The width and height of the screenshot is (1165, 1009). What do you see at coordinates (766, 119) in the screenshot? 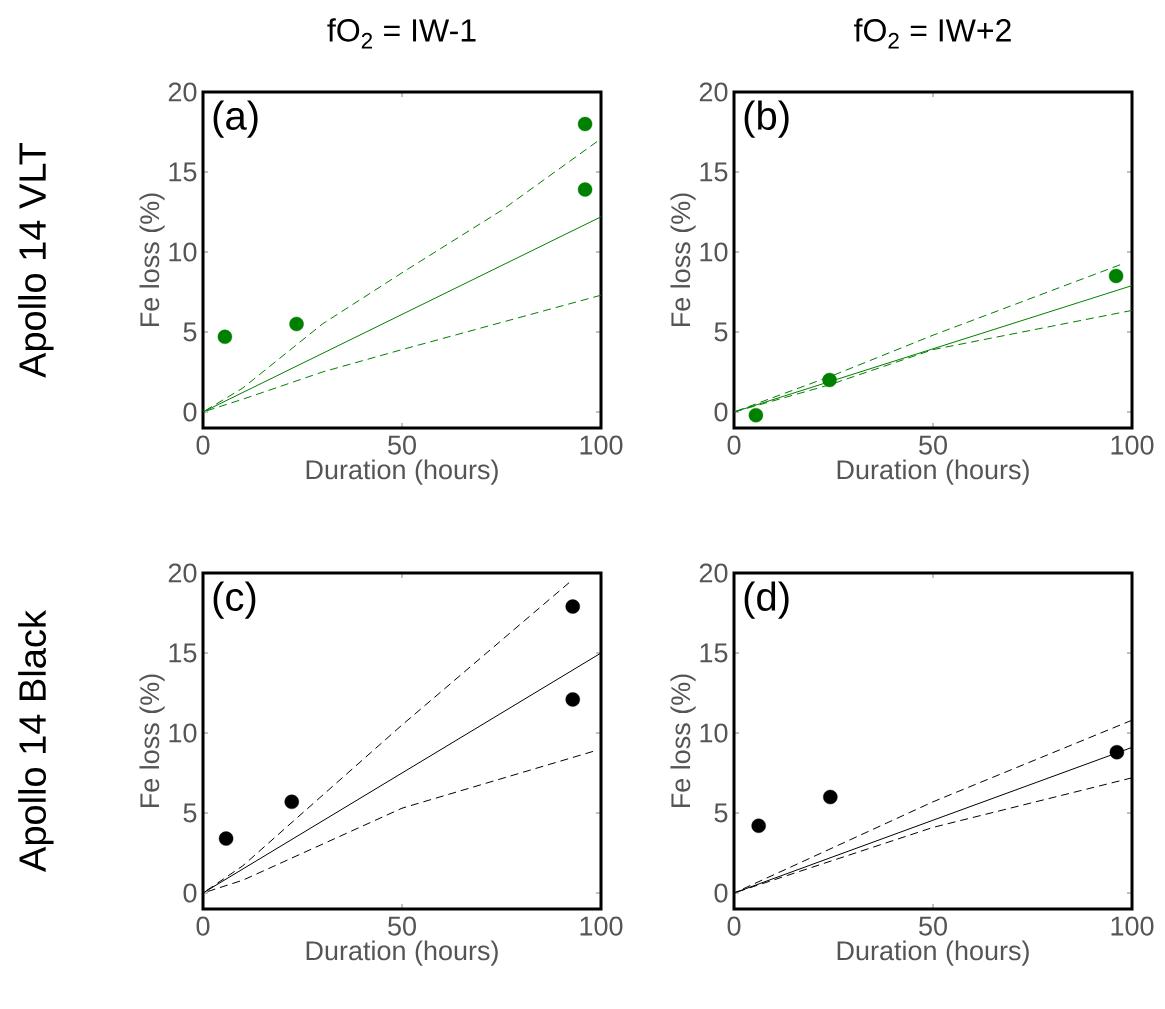
I see `annotation: (b)` at bounding box center [766, 119].